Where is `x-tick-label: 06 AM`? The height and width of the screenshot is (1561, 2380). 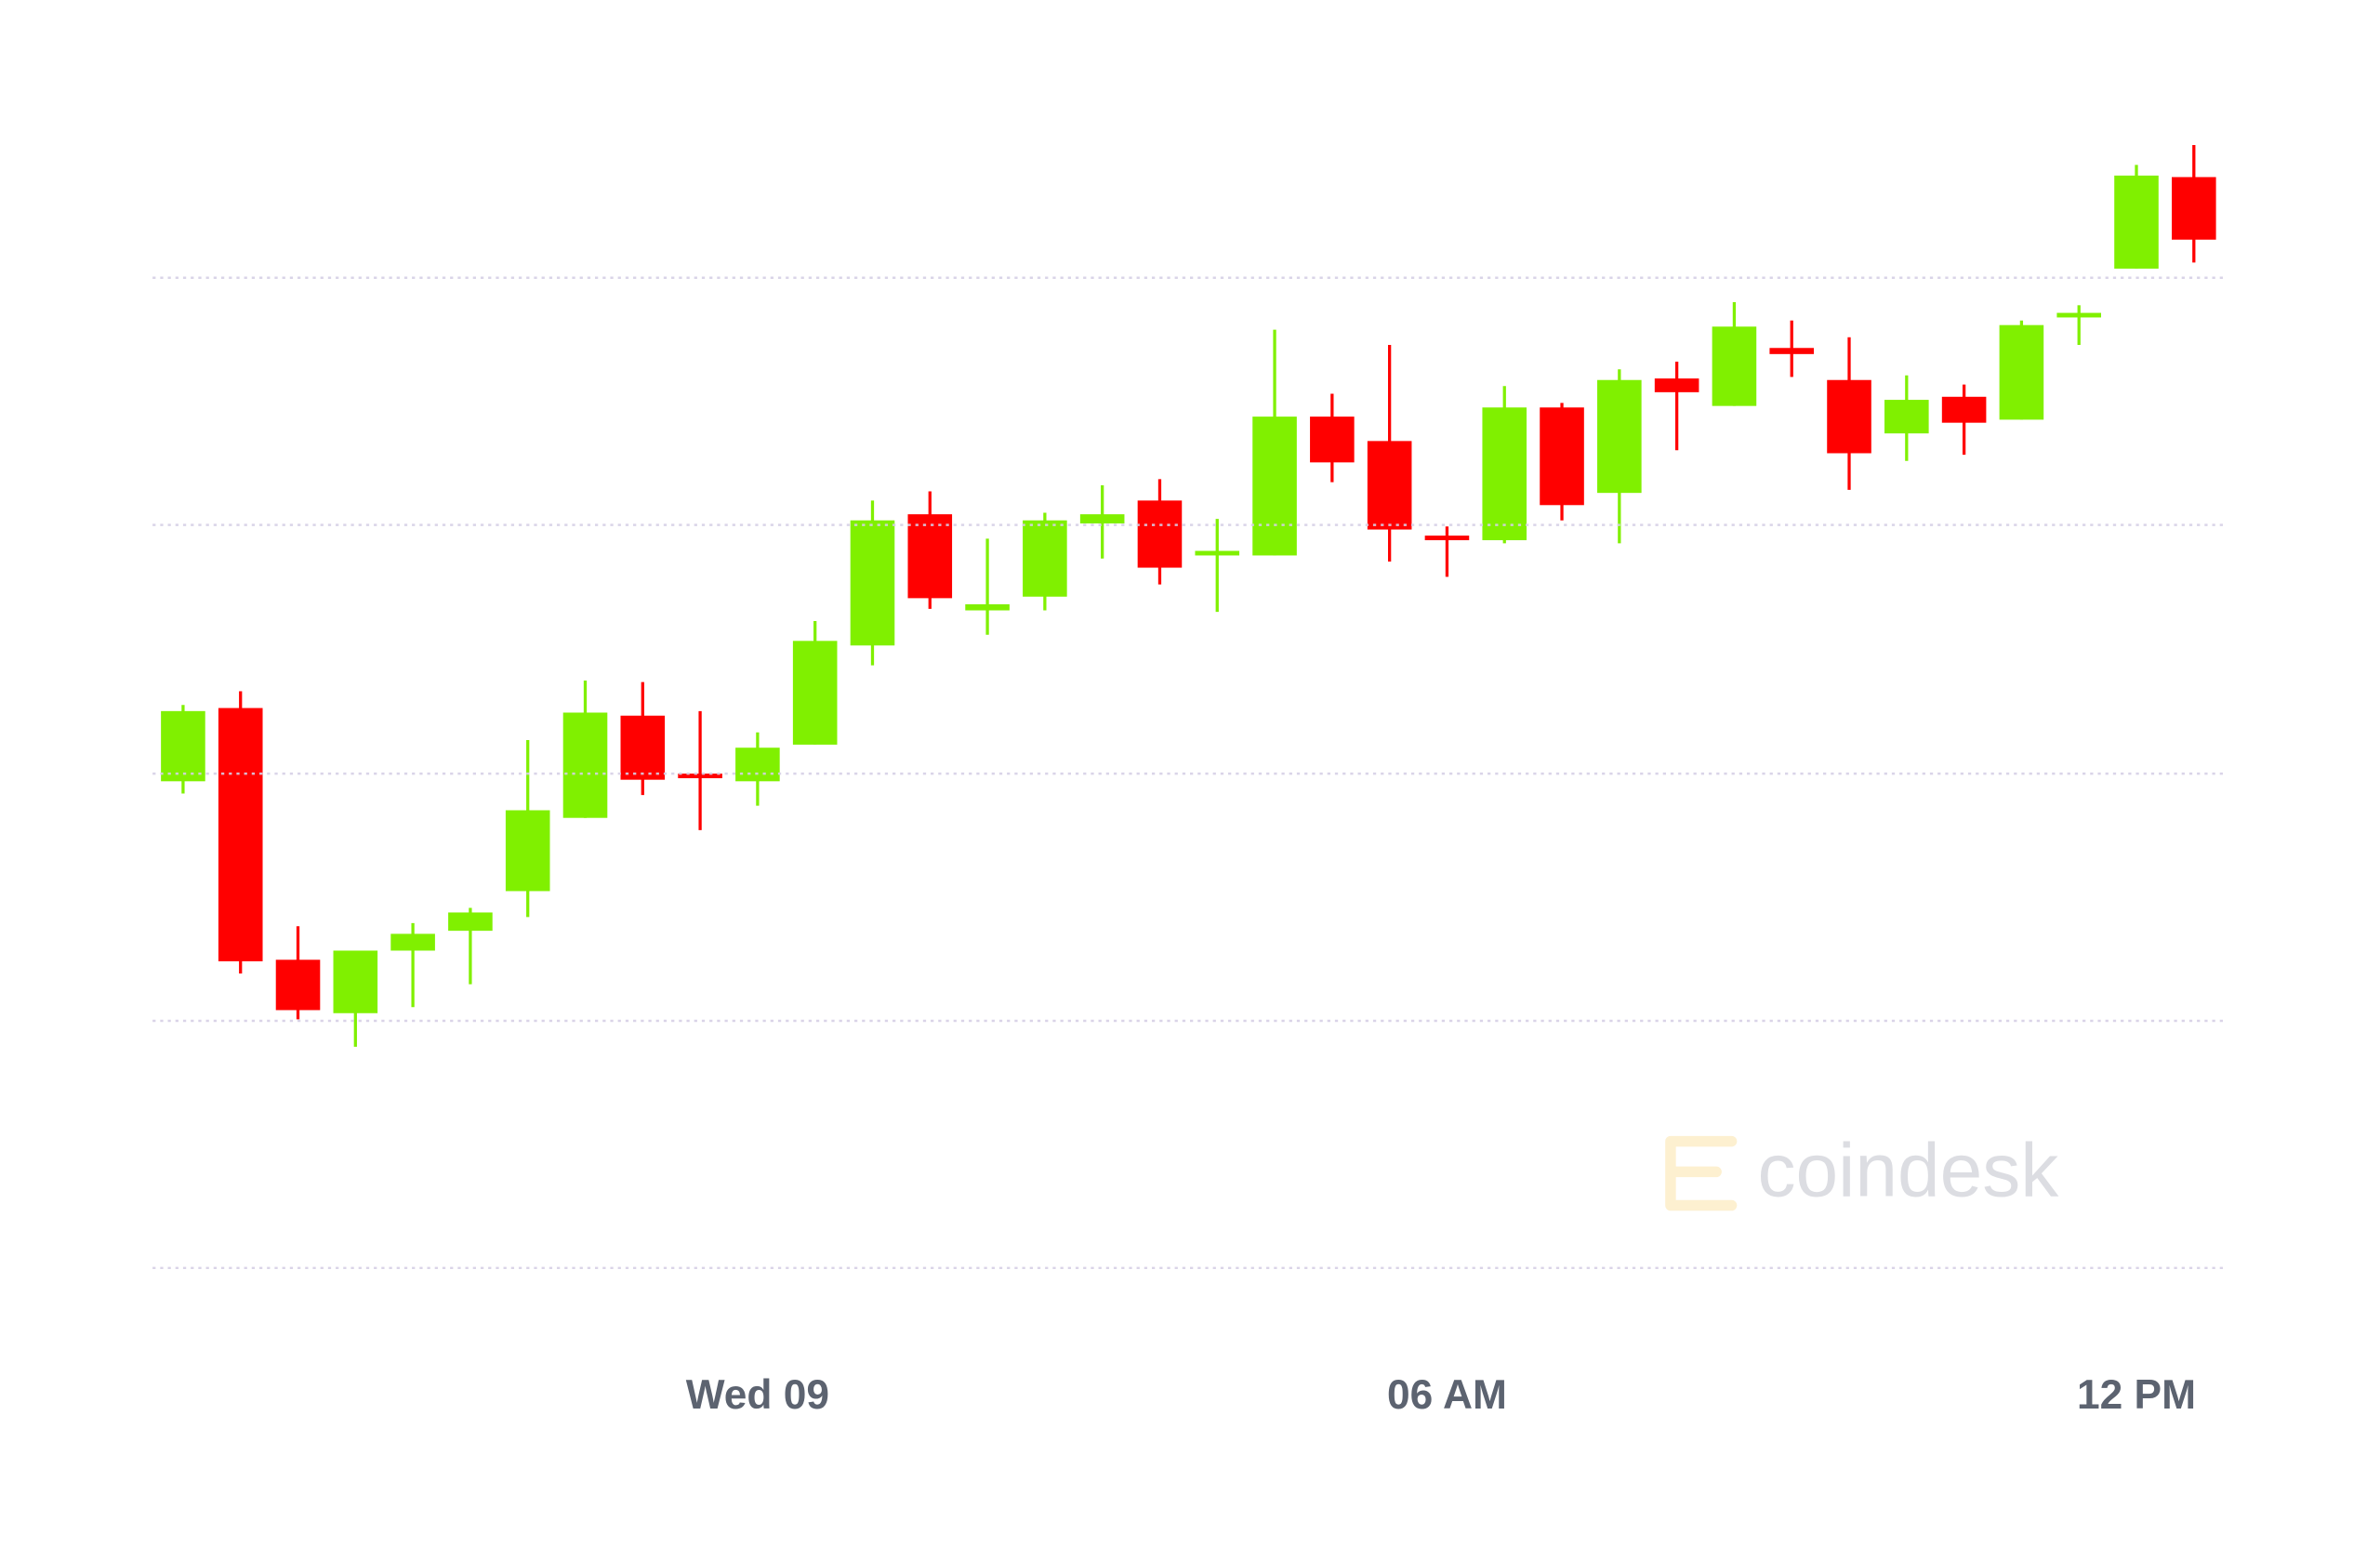
x-tick-label: 06 AM is located at coordinates (1447, 1395).